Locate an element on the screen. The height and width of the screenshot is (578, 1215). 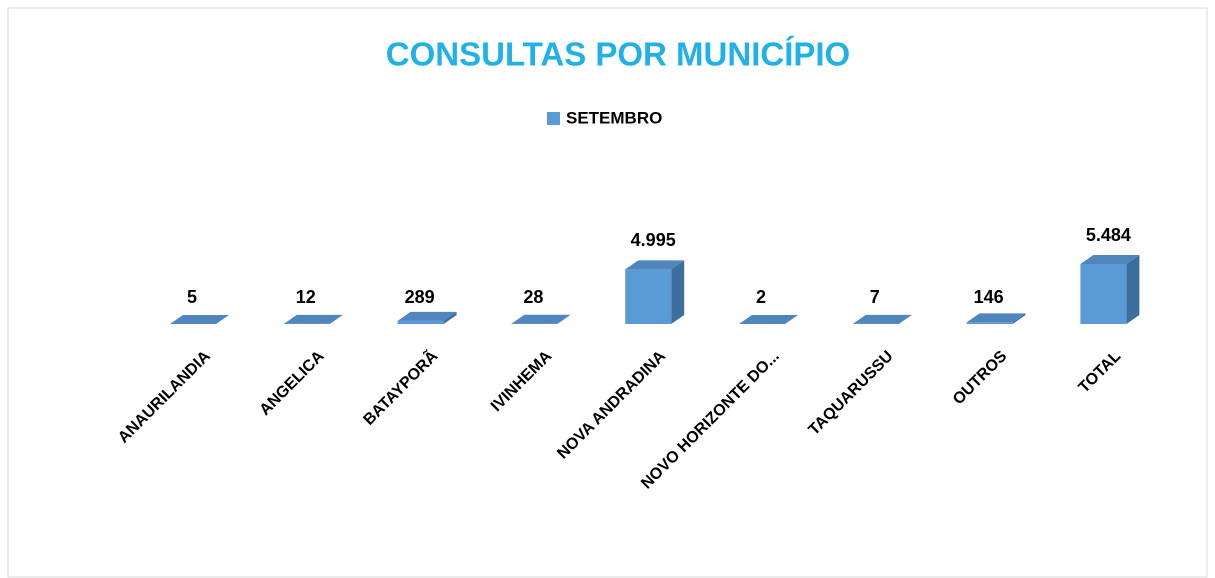
legend-swatch is located at coordinates (553, 118).